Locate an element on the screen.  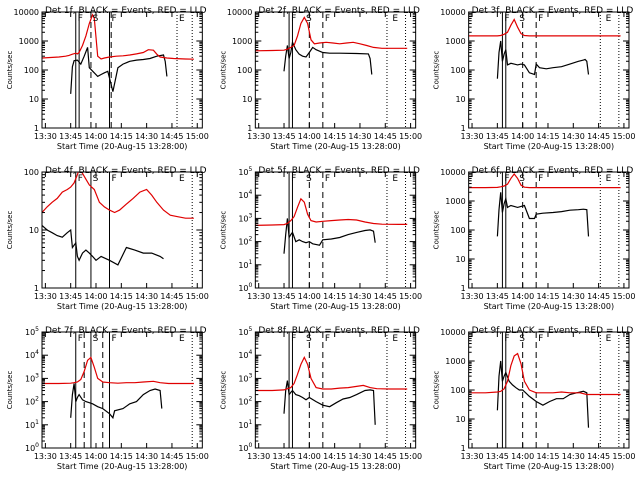
panel-title: Det 6f, BLACK = Events, RED = LLD is located at coordinates (553, 171).